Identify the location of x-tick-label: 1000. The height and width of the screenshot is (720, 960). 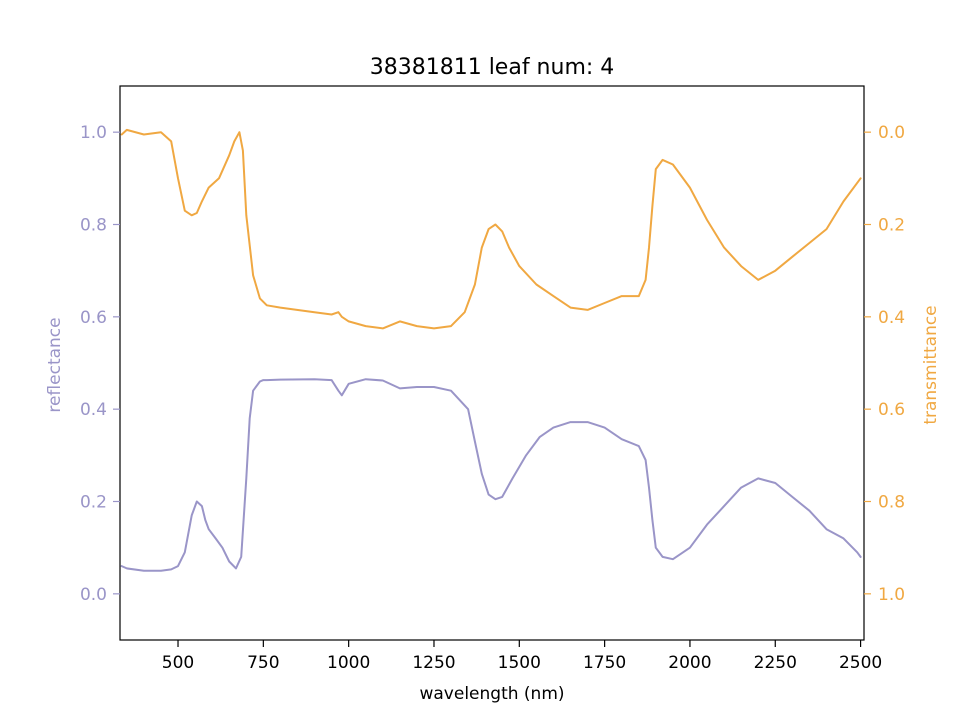
(348, 663).